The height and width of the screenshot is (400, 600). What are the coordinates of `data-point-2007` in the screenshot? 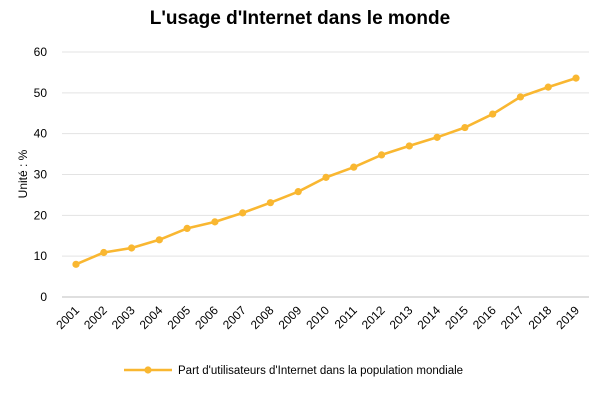 It's located at (243, 213).